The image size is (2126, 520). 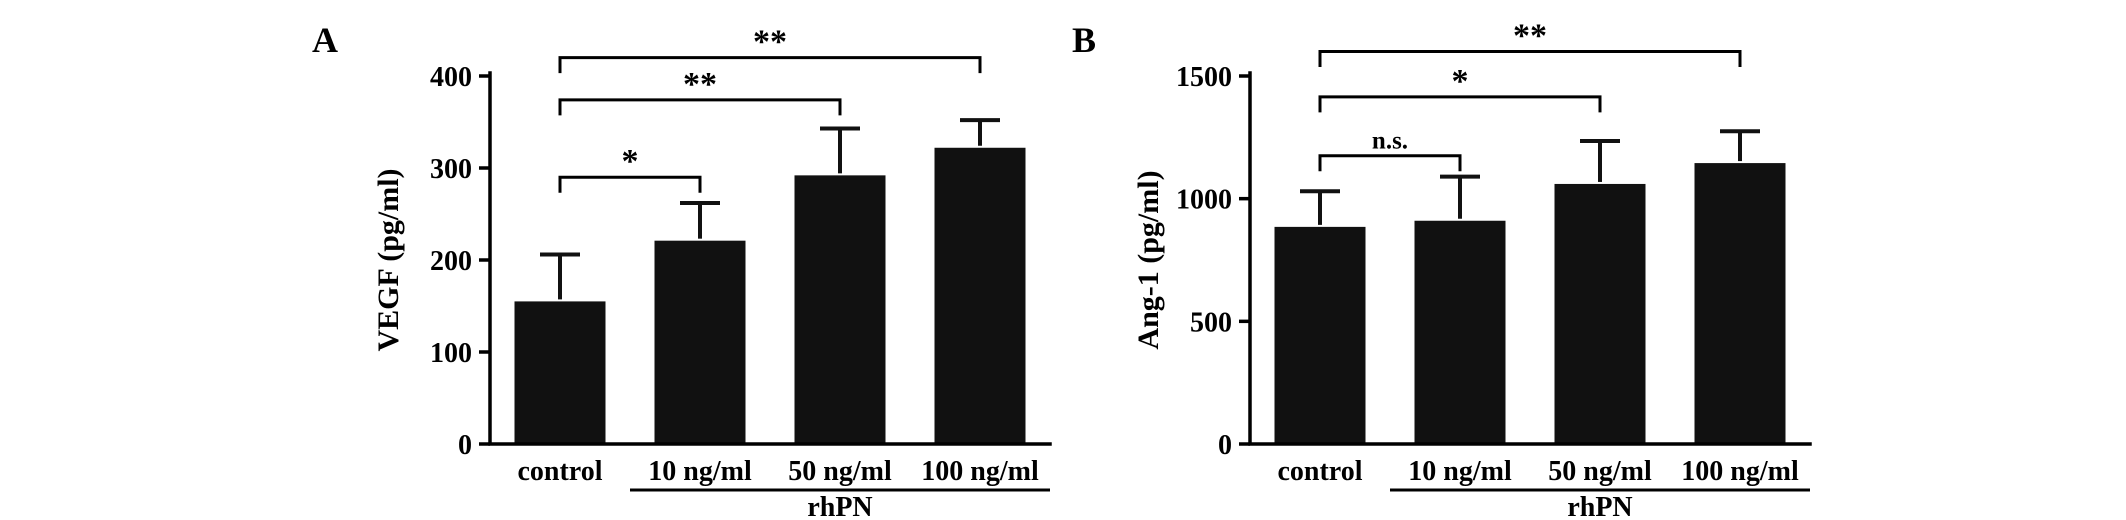 What do you see at coordinates (451, 353) in the screenshot?
I see `y-tick-label: 100` at bounding box center [451, 353].